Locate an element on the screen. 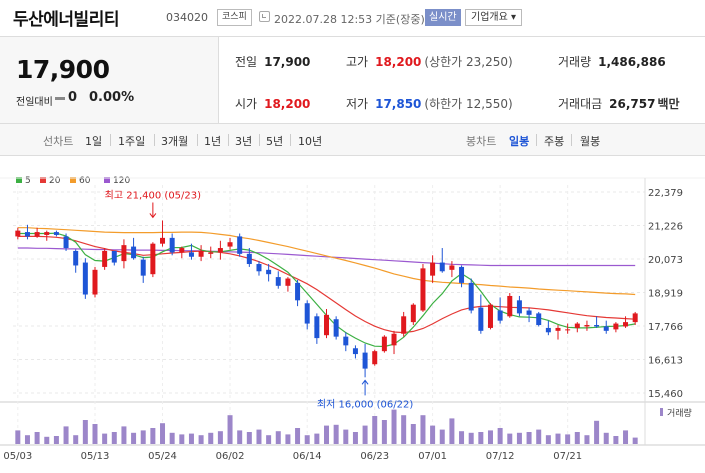  volume-label: 거래량 is located at coordinates (575, 62).